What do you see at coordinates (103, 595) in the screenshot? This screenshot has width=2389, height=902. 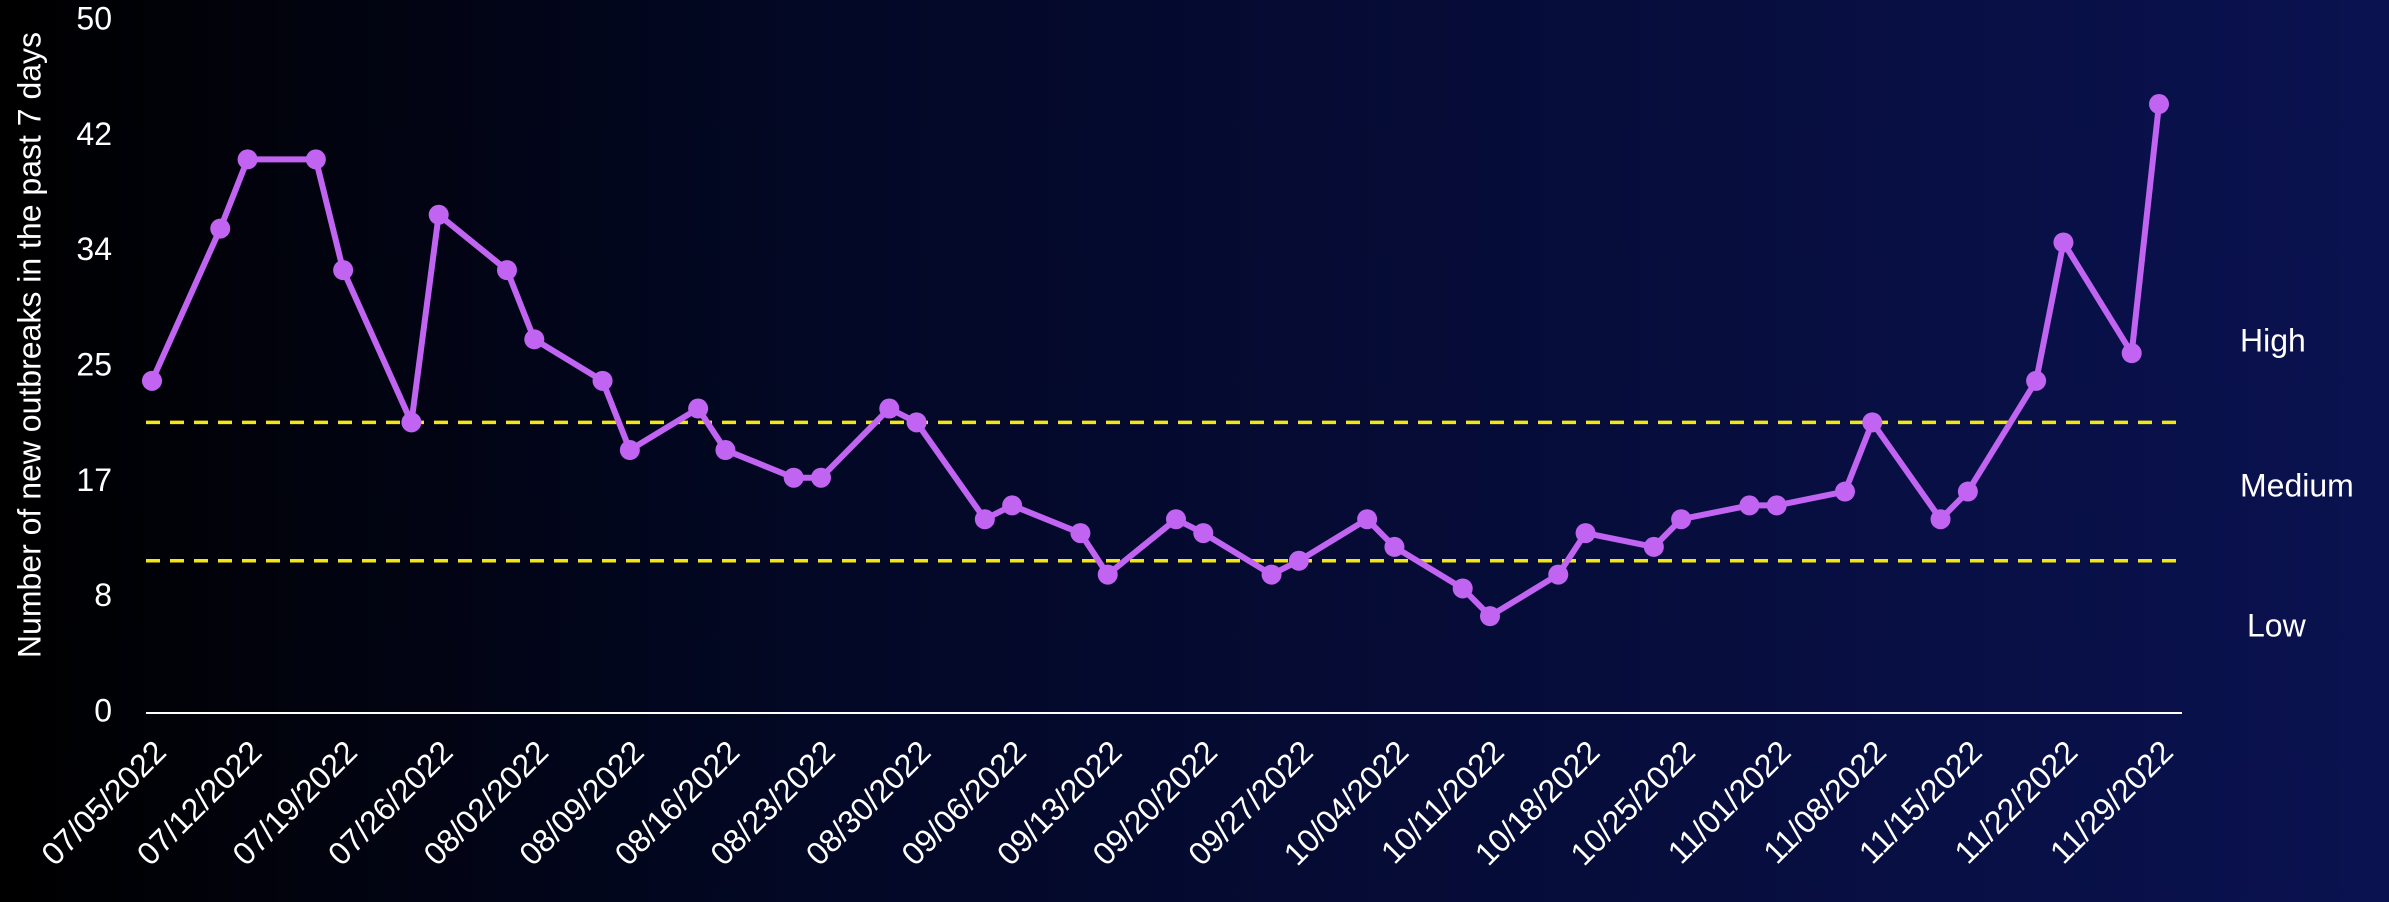 I see `y-tick-label: 8` at bounding box center [103, 595].